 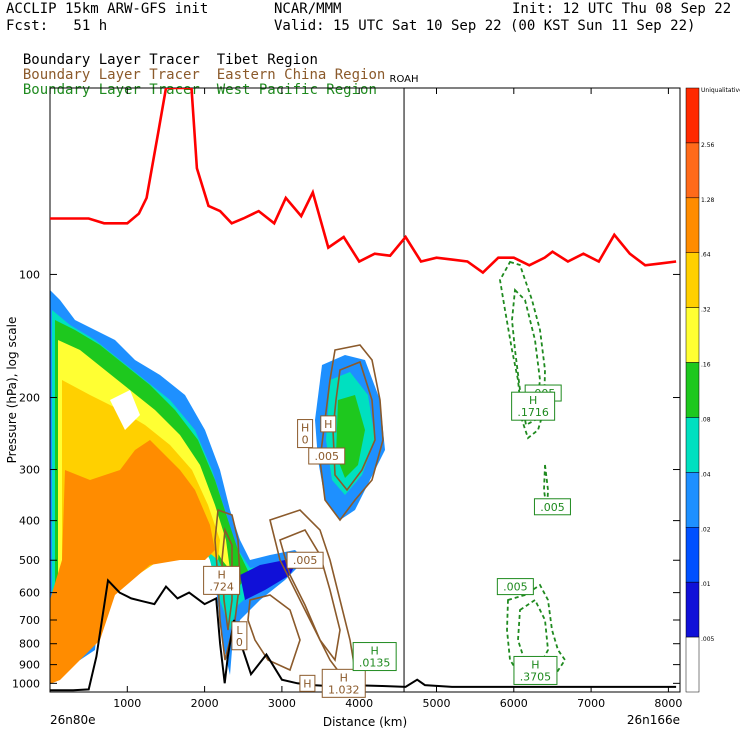 What do you see at coordinates (270, 577) in the screenshot?
I see `shade-lower-blue` at bounding box center [270, 577].